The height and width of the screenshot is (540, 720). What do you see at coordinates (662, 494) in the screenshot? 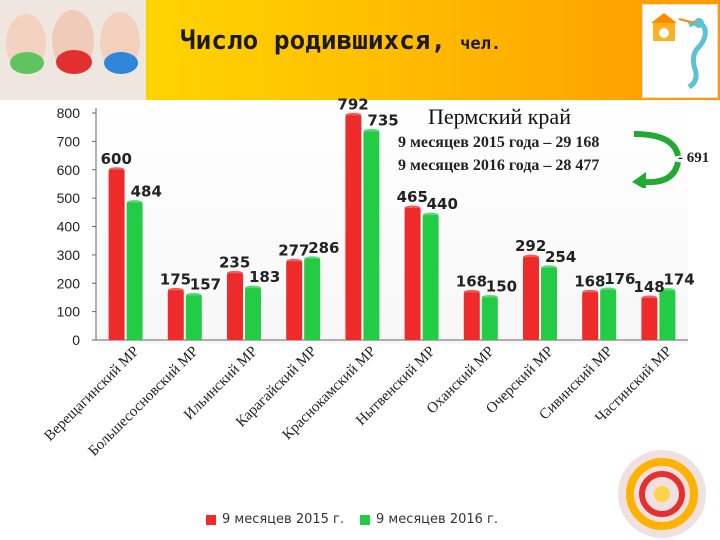
I see `decorative-ornament` at bounding box center [662, 494].